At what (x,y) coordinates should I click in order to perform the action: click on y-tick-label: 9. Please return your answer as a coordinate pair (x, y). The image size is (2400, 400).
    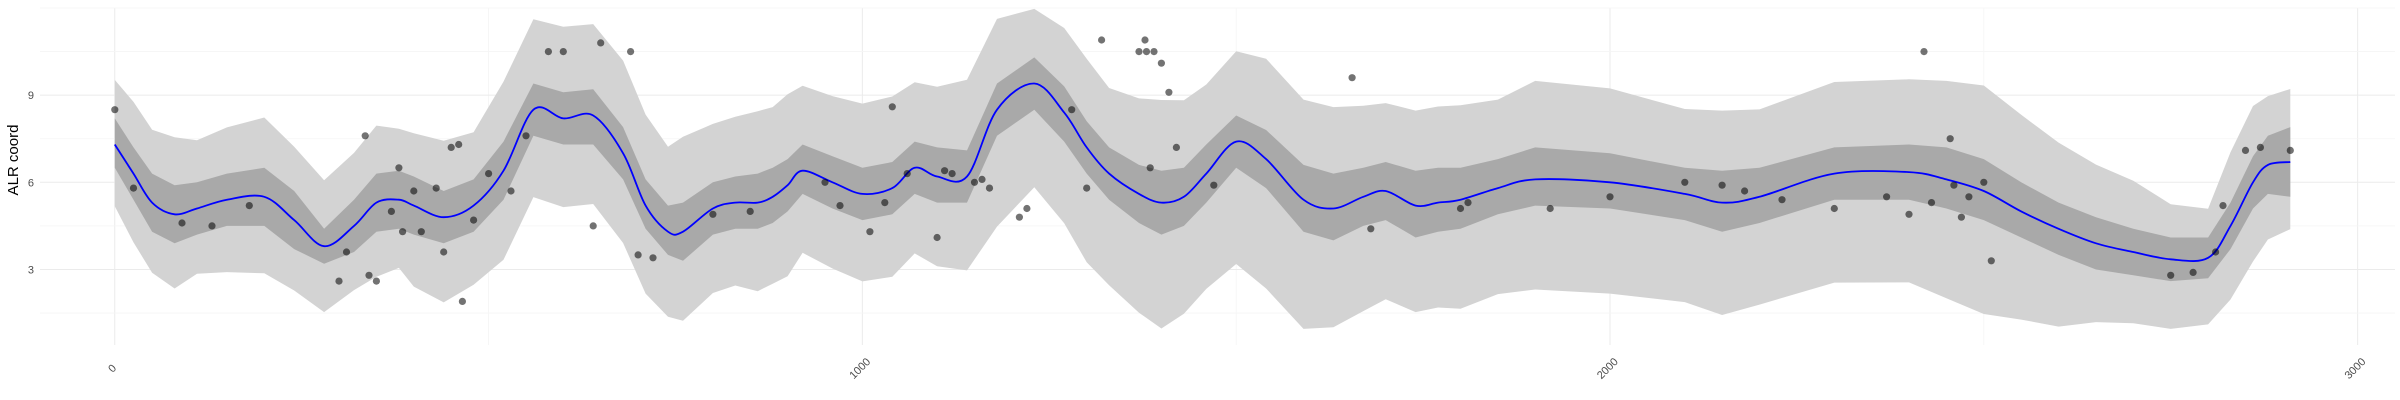
    Looking at the image, I should click on (31, 96).